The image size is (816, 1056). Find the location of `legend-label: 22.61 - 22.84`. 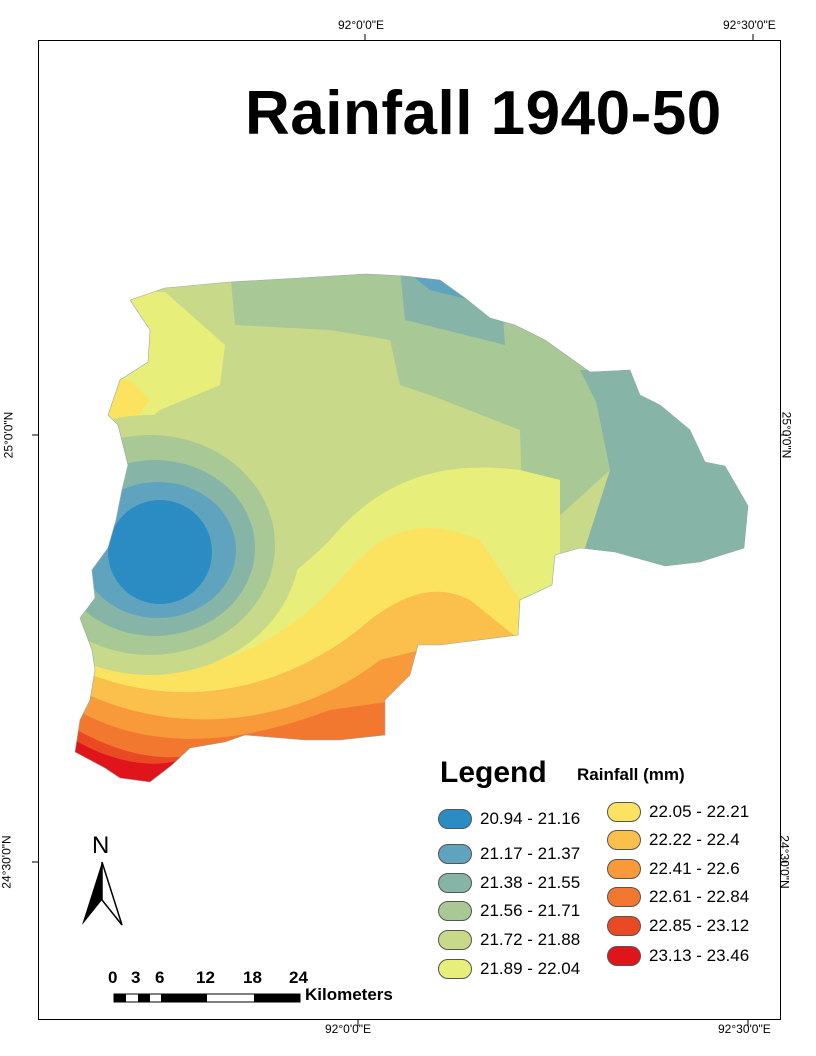

legend-label: 22.61 - 22.84 is located at coordinates (699, 896).